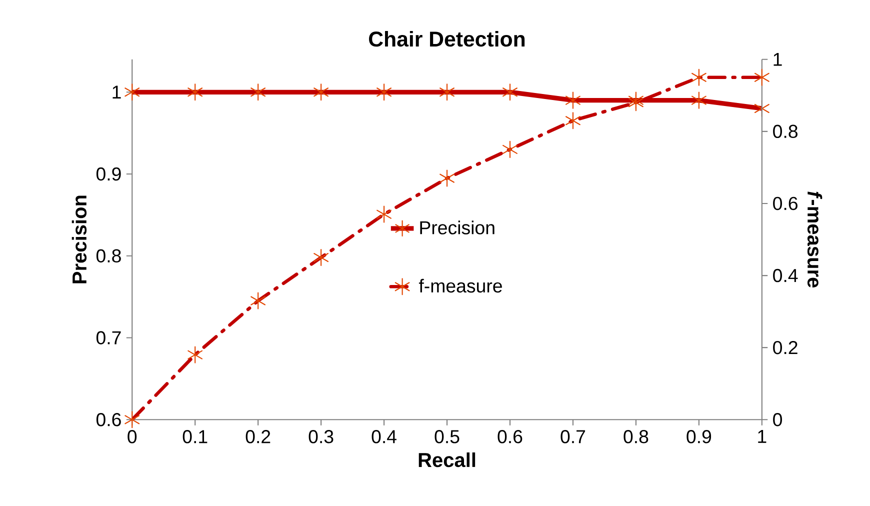 The height and width of the screenshot is (506, 870). I want to click on x-tick-label: 0.7, so click(573, 437).